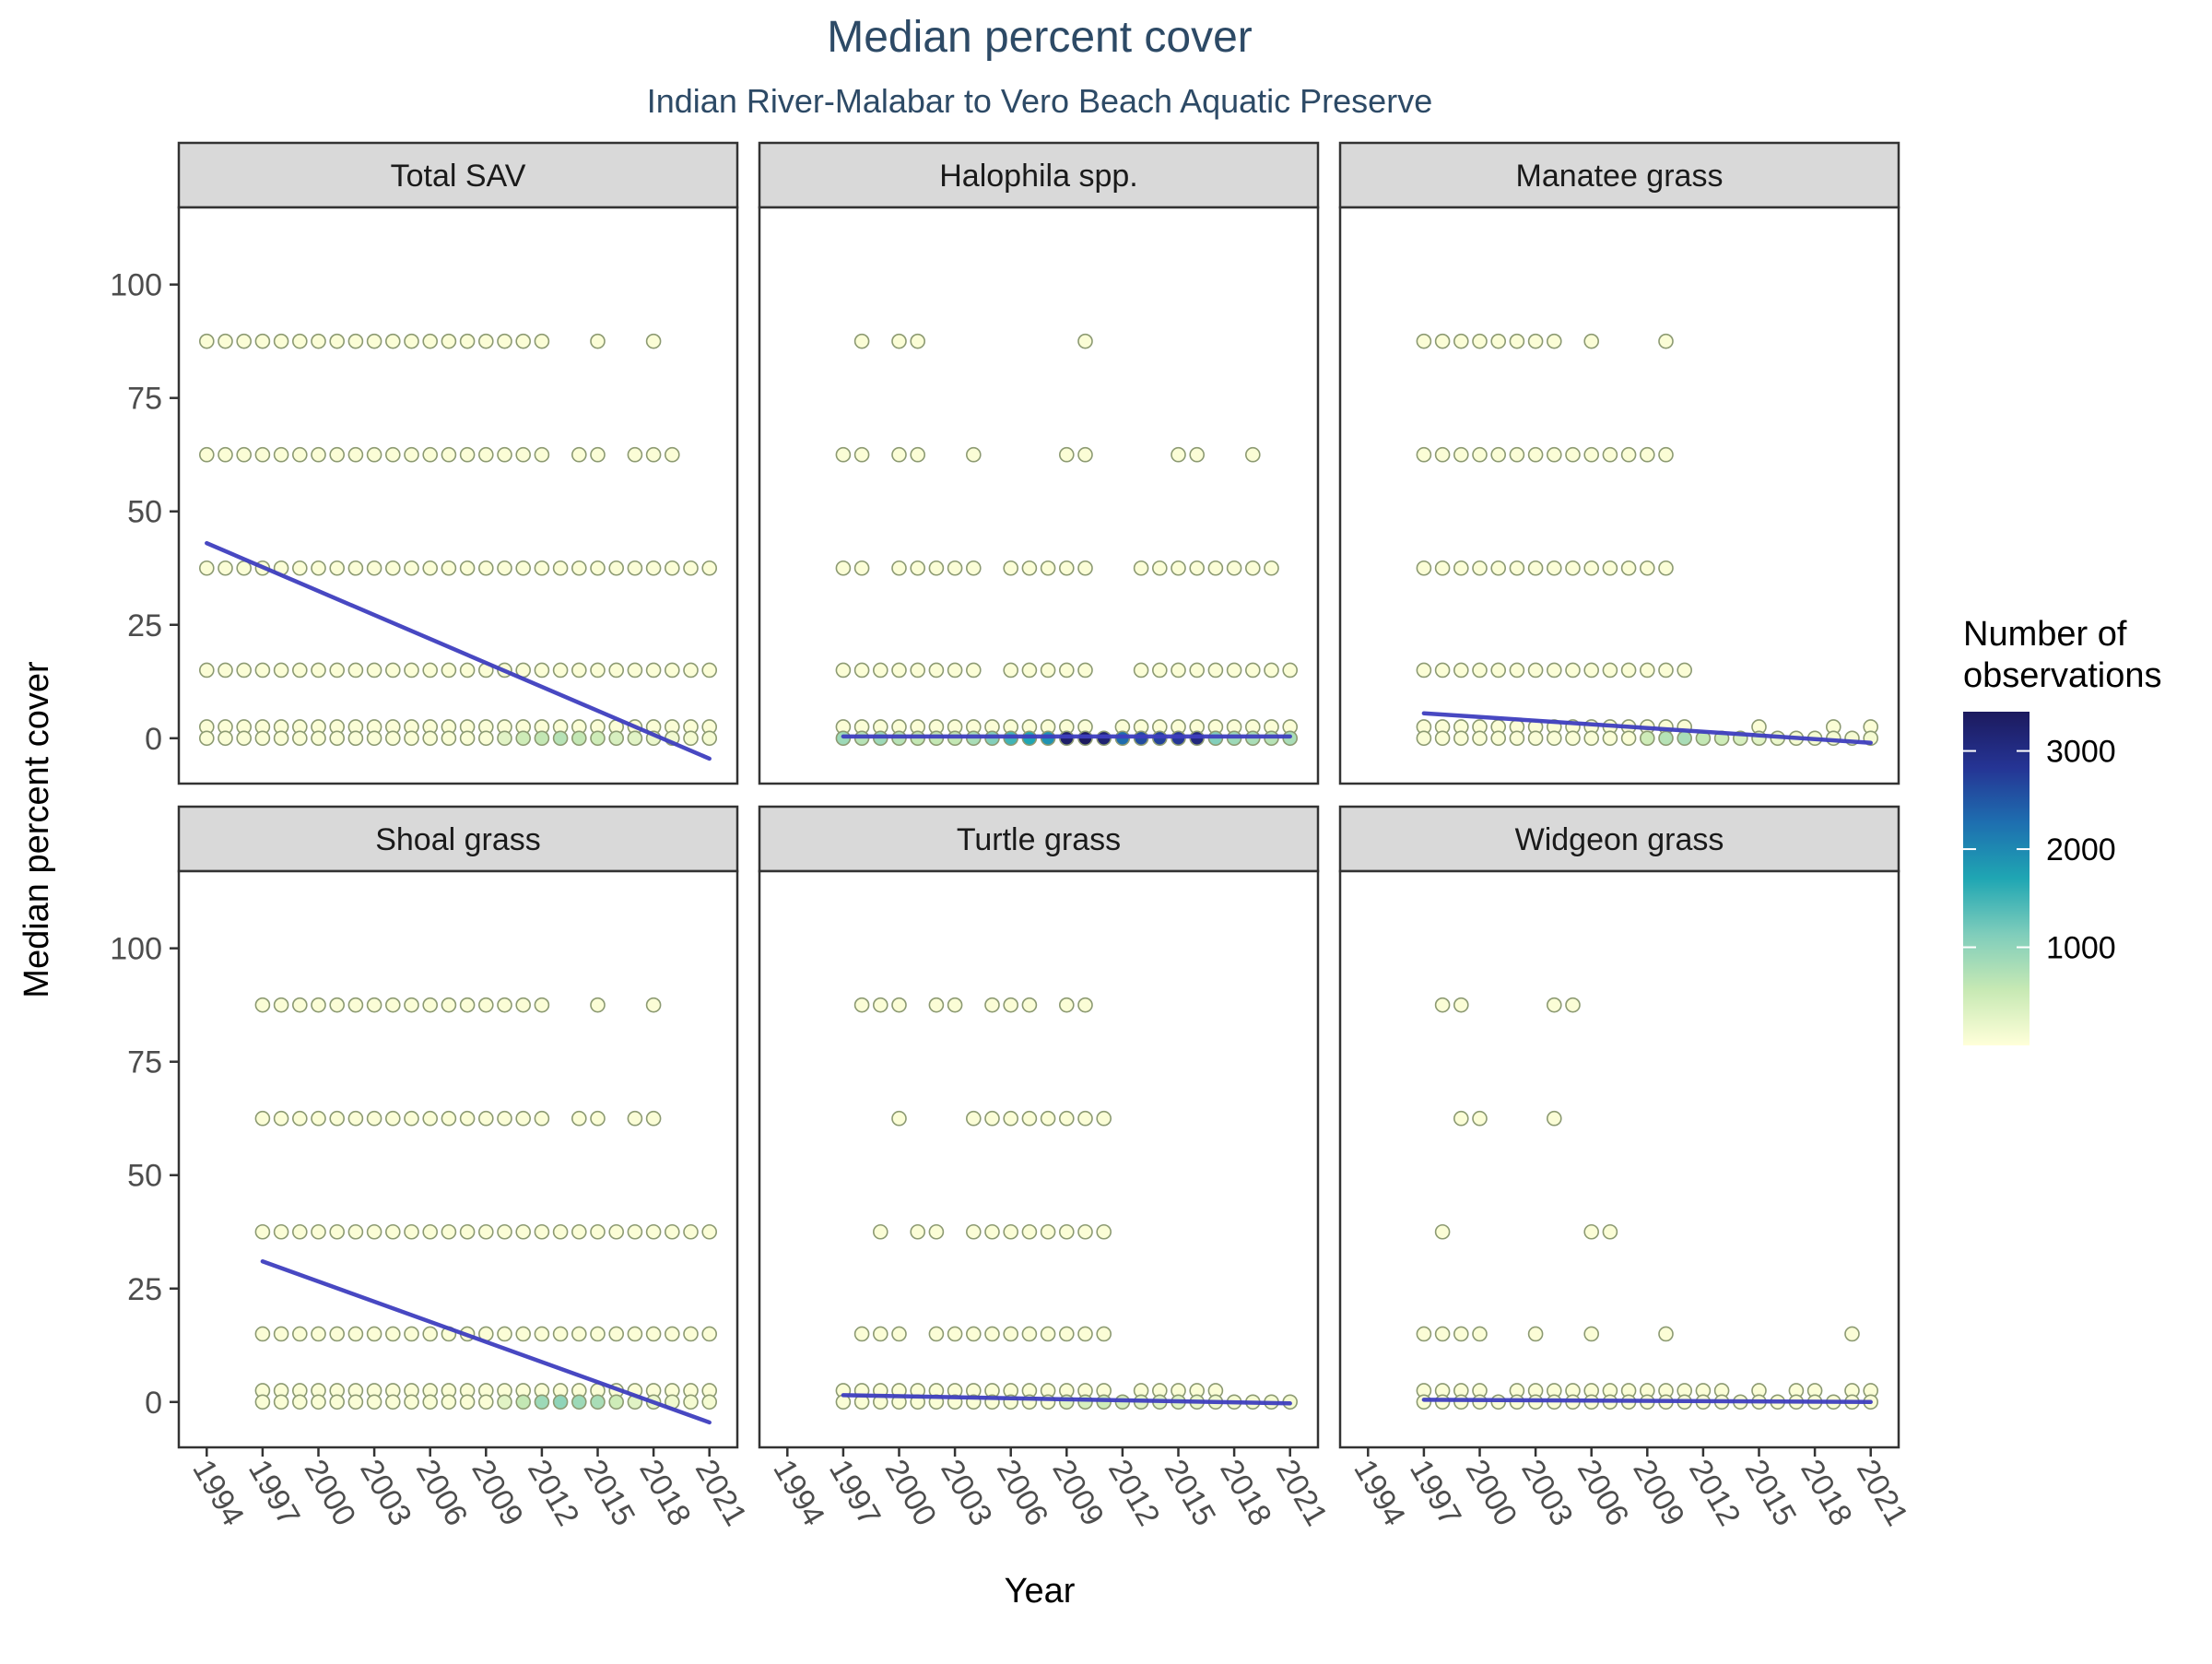 The width and height of the screenshot is (2212, 1664). I want to click on legend-title-line-1: Number of, so click(2045, 634).